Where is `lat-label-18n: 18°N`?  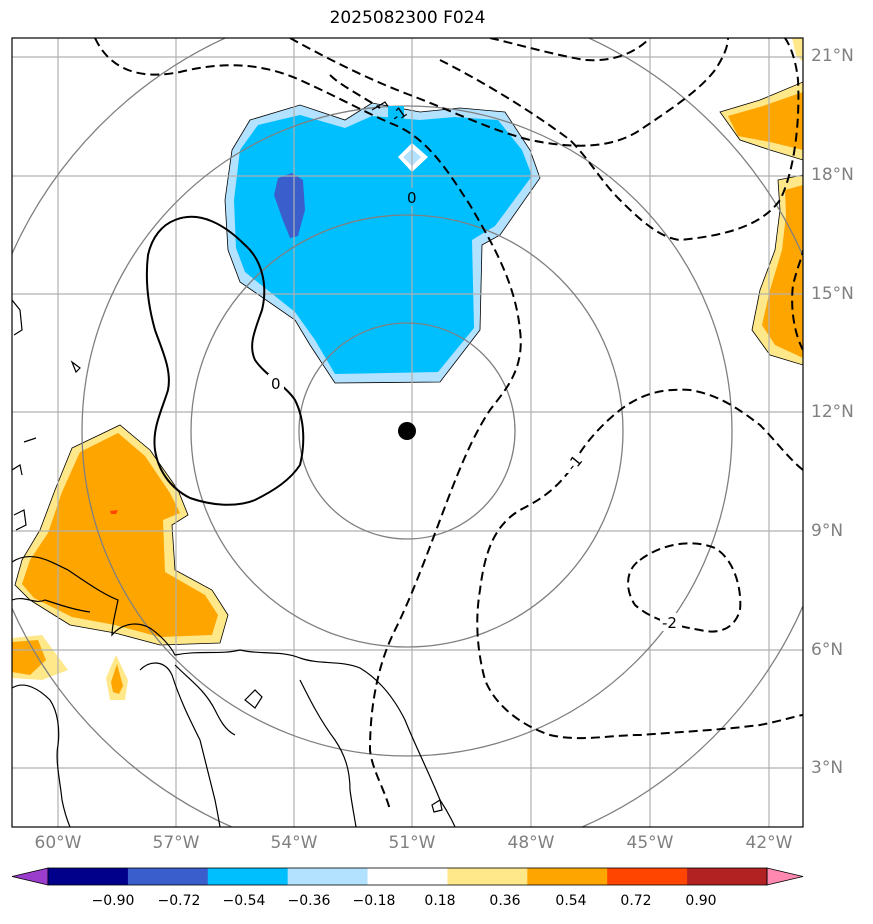 lat-label-18n: 18°N is located at coordinates (832, 175).